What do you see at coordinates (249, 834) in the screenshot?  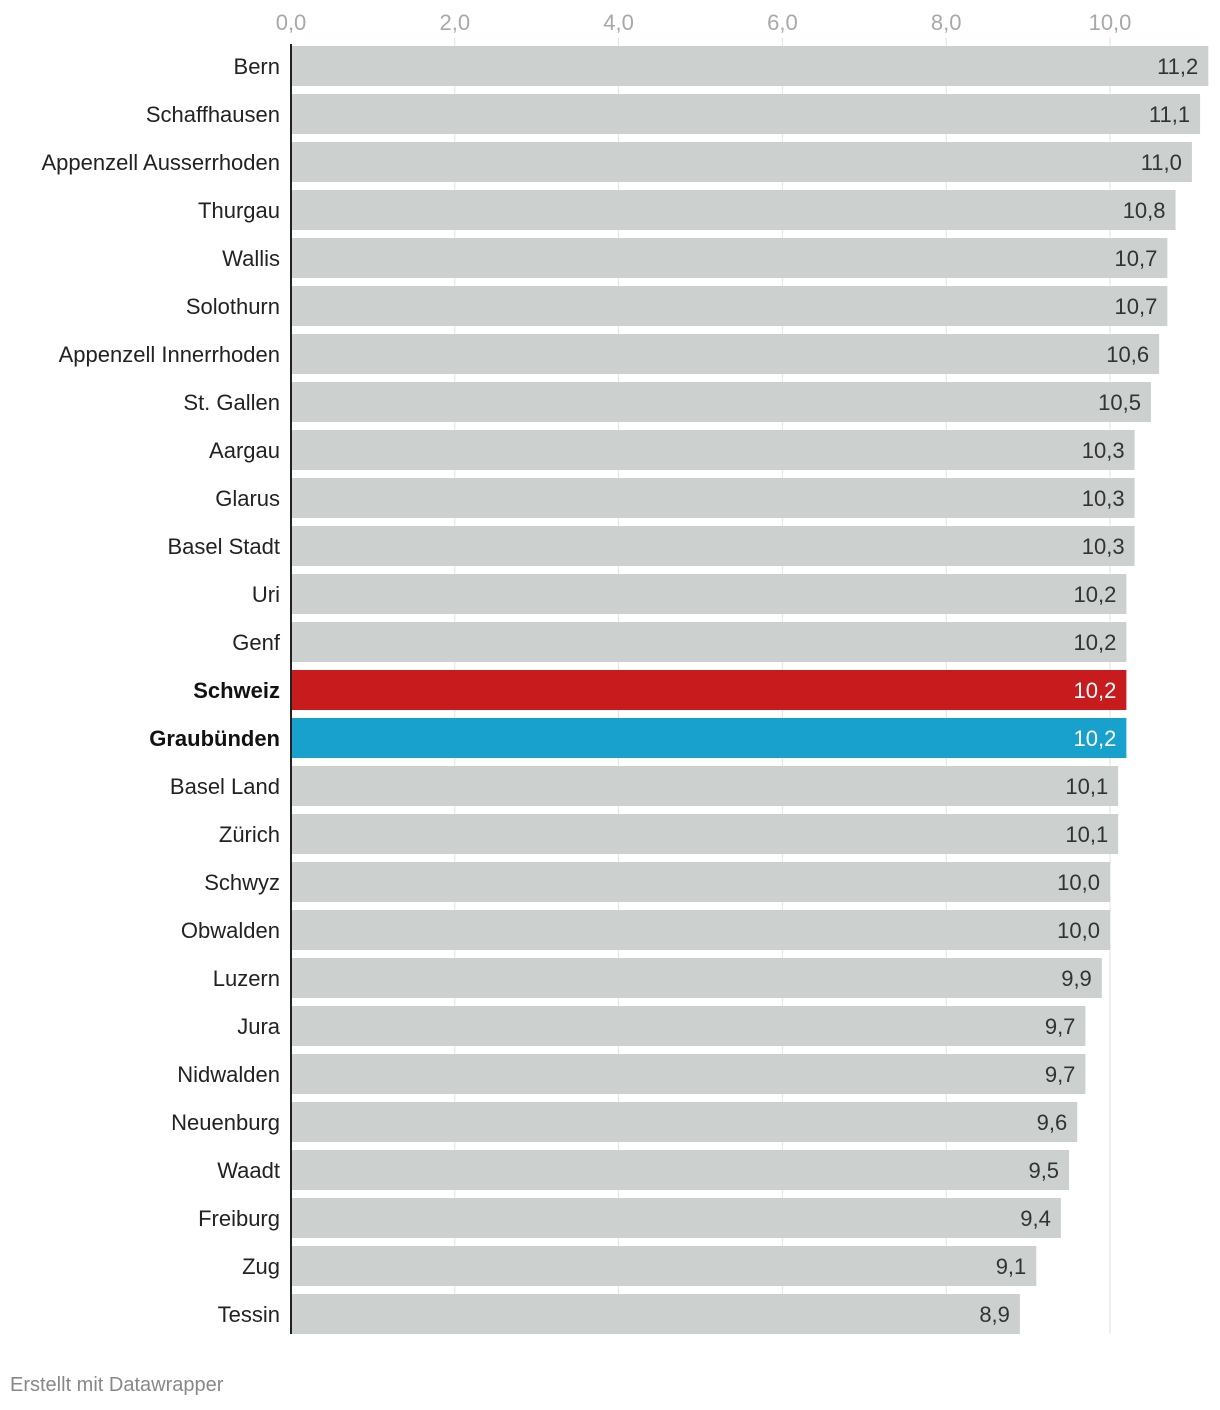 I see `category-label: Zürich` at bounding box center [249, 834].